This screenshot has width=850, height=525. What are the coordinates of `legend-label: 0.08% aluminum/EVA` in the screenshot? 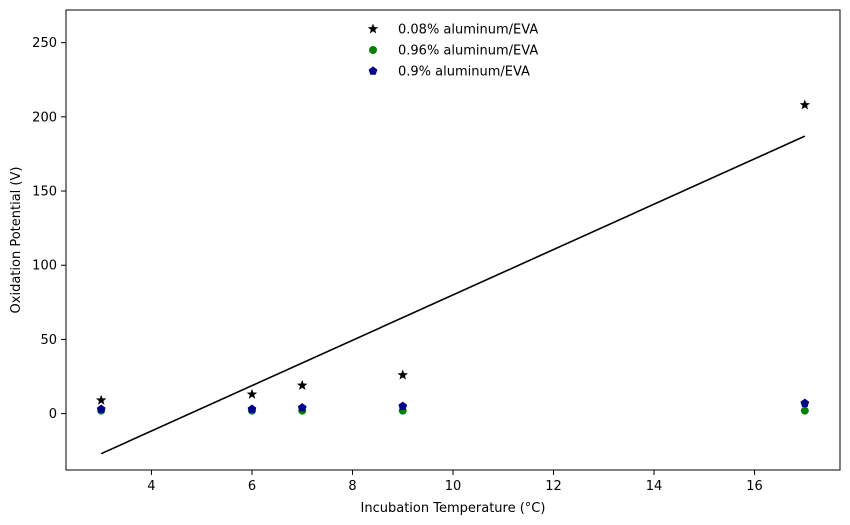 It's located at (468, 30).